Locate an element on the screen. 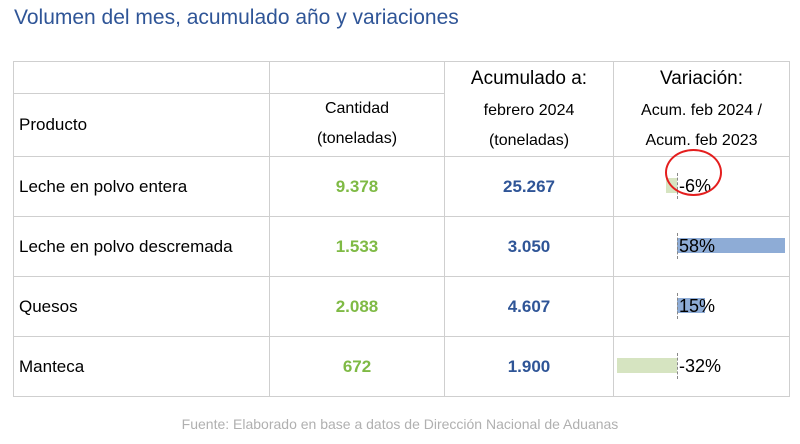 The height and width of the screenshot is (444, 800). acumulado-cell: 4.607 is located at coordinates (529, 306).